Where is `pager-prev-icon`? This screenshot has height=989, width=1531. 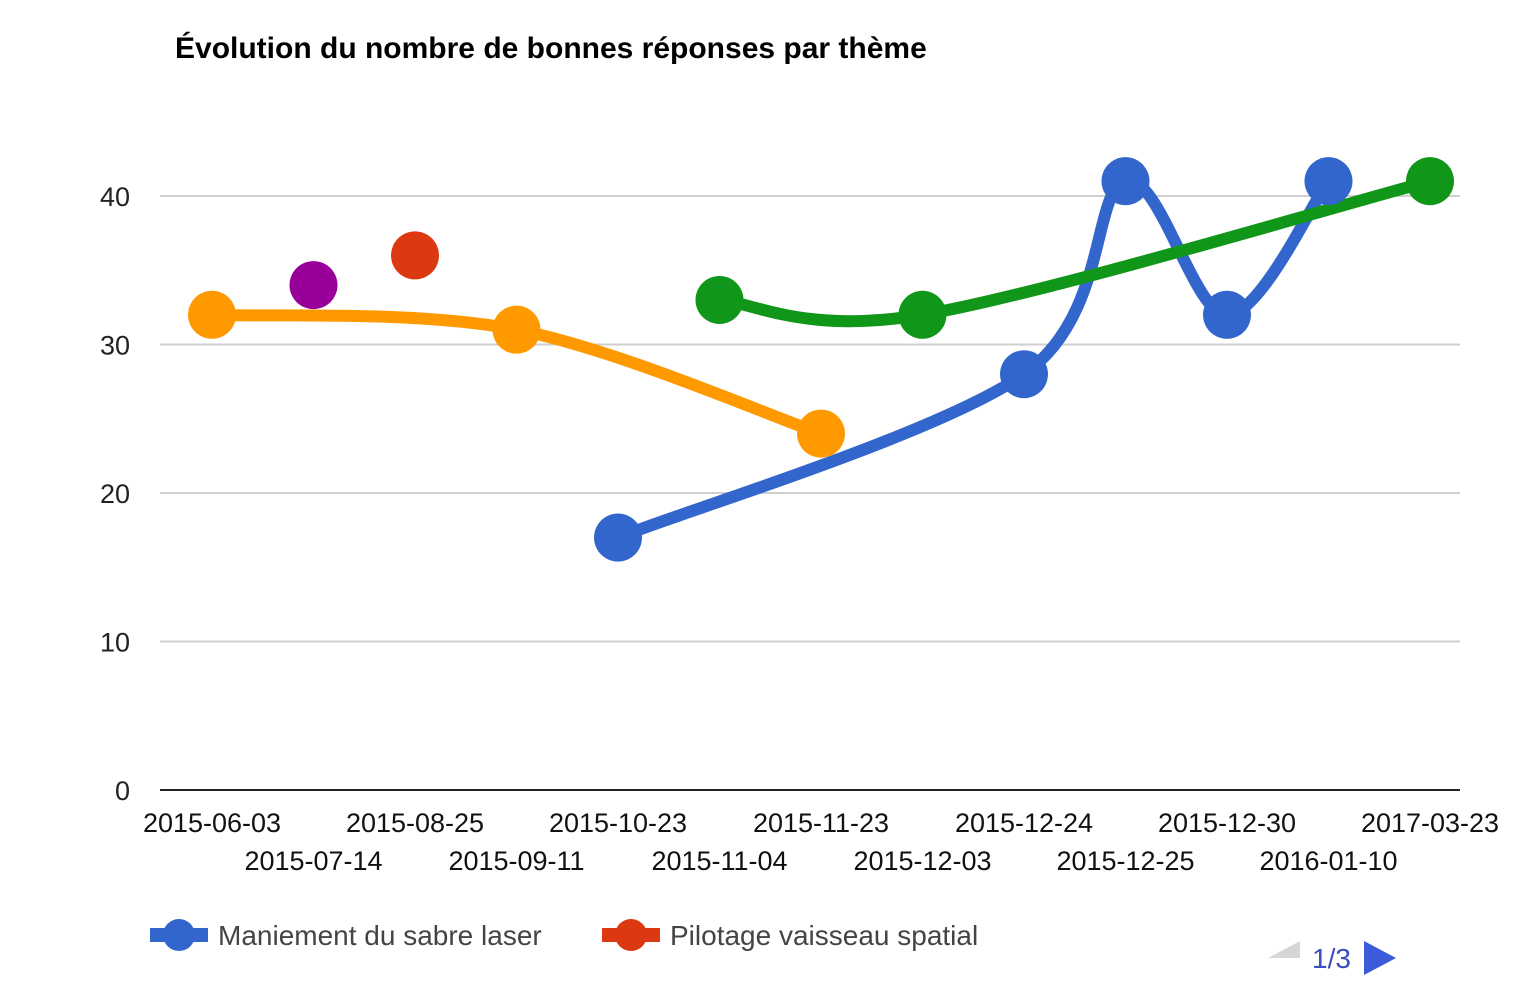 pager-prev-icon is located at coordinates (1284, 958).